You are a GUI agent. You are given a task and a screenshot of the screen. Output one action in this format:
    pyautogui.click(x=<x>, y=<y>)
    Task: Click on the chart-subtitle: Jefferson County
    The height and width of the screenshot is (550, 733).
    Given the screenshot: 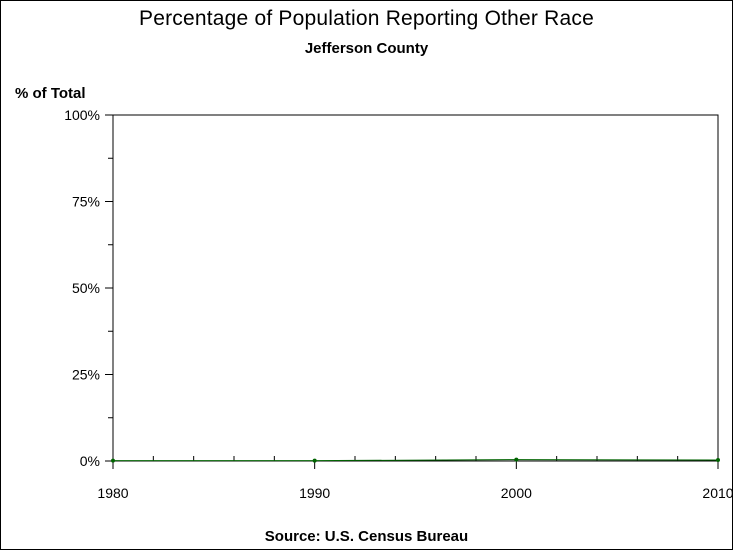 What is the action you would take?
    pyautogui.click(x=366, y=48)
    